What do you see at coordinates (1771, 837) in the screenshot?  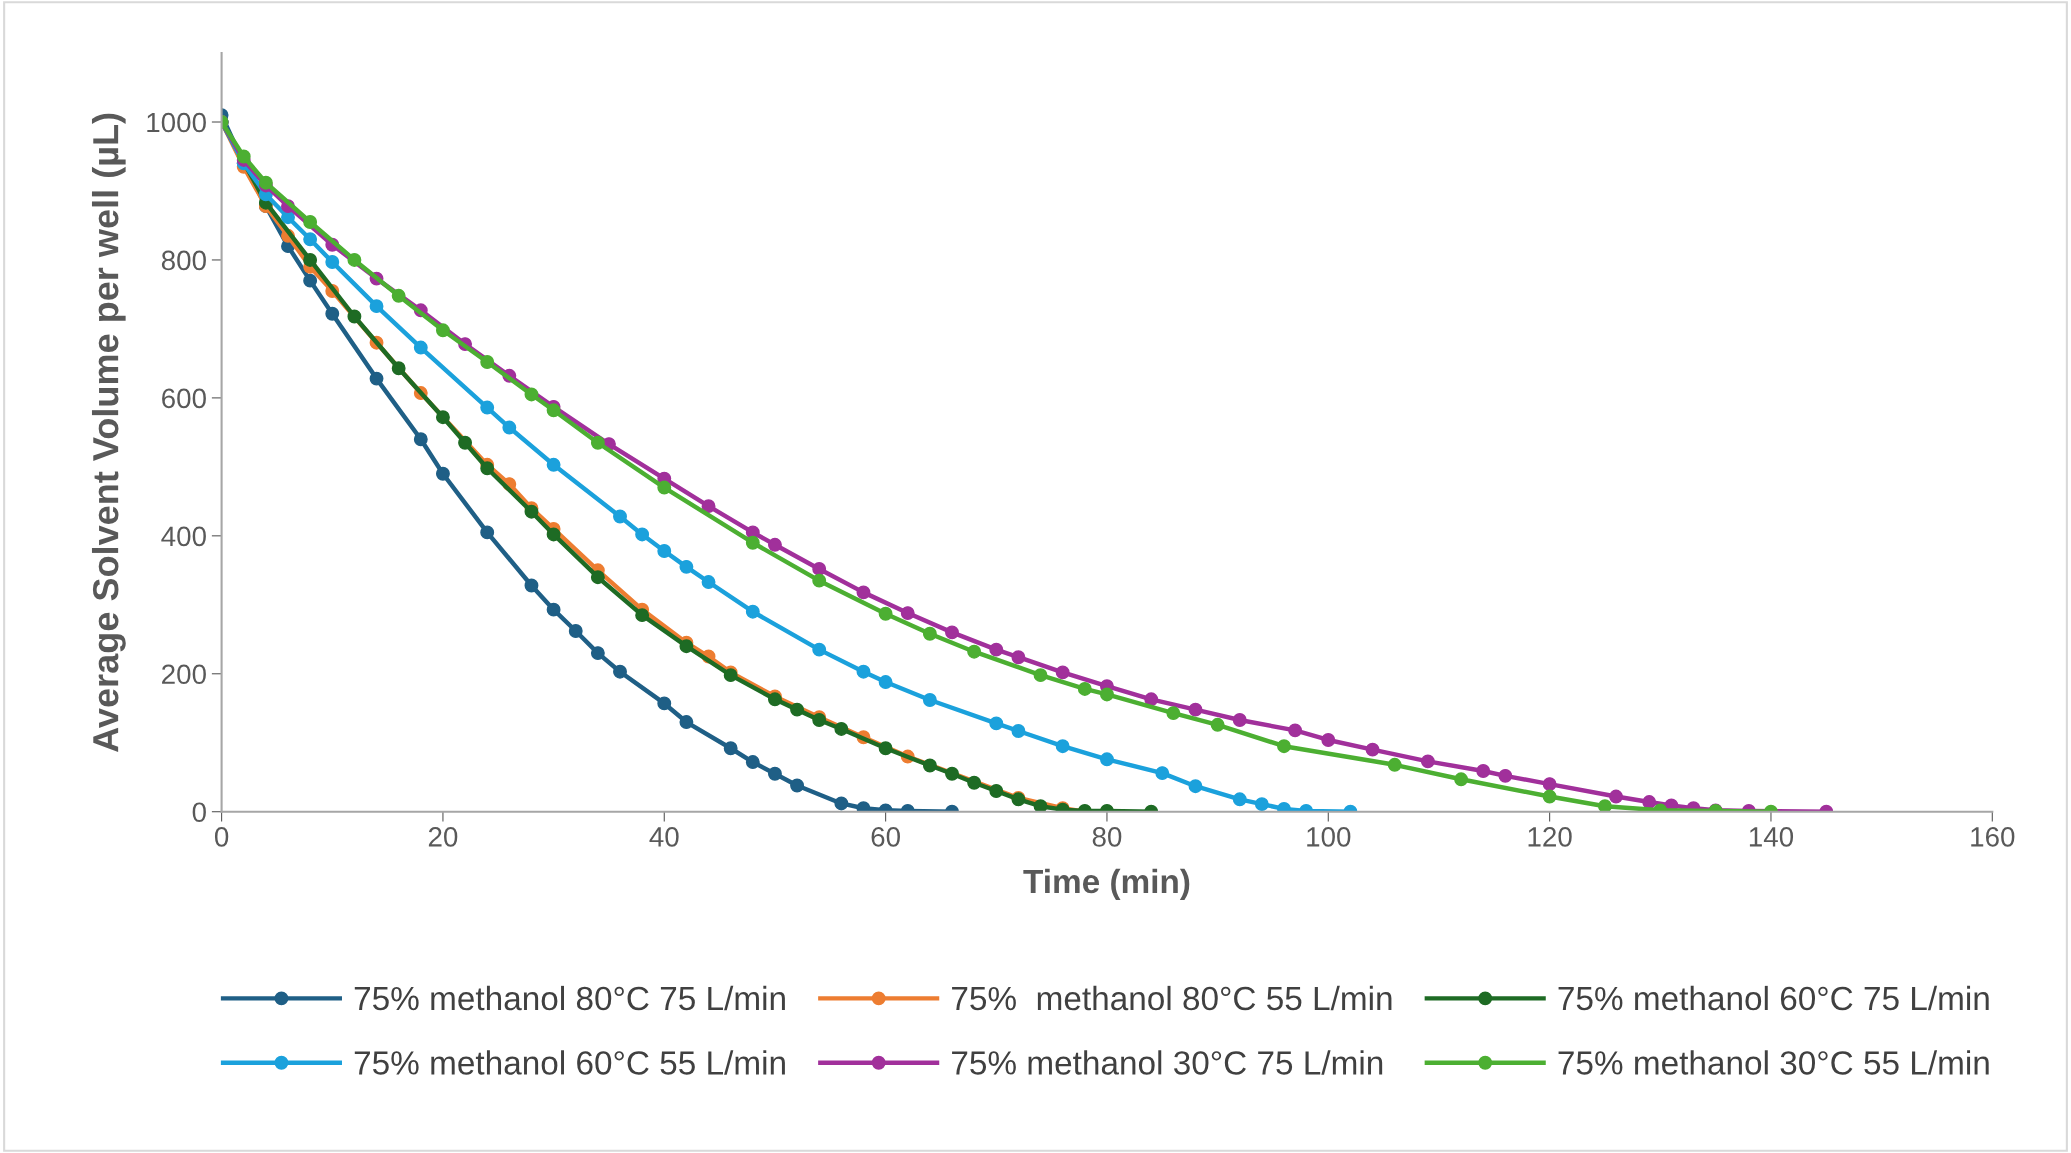 I see `x-tick-label: 140` at bounding box center [1771, 837].